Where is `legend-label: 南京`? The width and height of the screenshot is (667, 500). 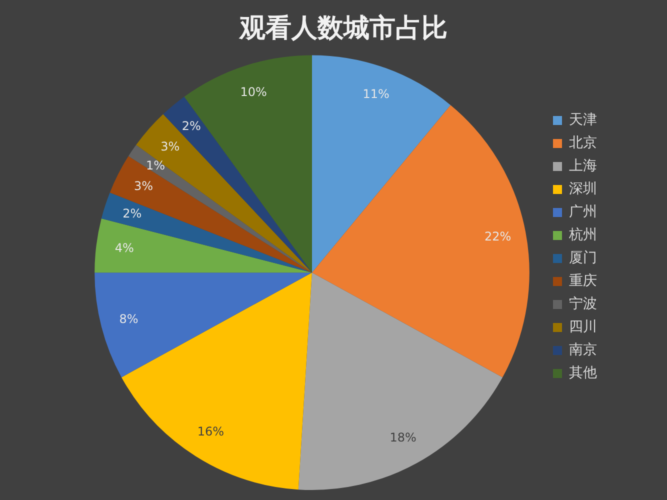
legend-label: 南京 is located at coordinates (583, 350).